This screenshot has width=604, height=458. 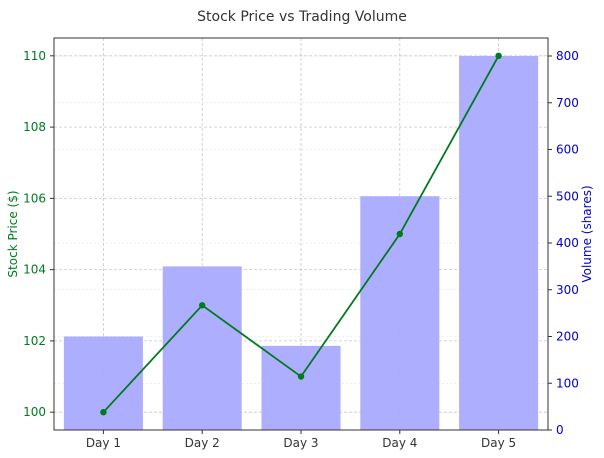 What do you see at coordinates (567, 337) in the screenshot?
I see `right-tick-label: 200` at bounding box center [567, 337].